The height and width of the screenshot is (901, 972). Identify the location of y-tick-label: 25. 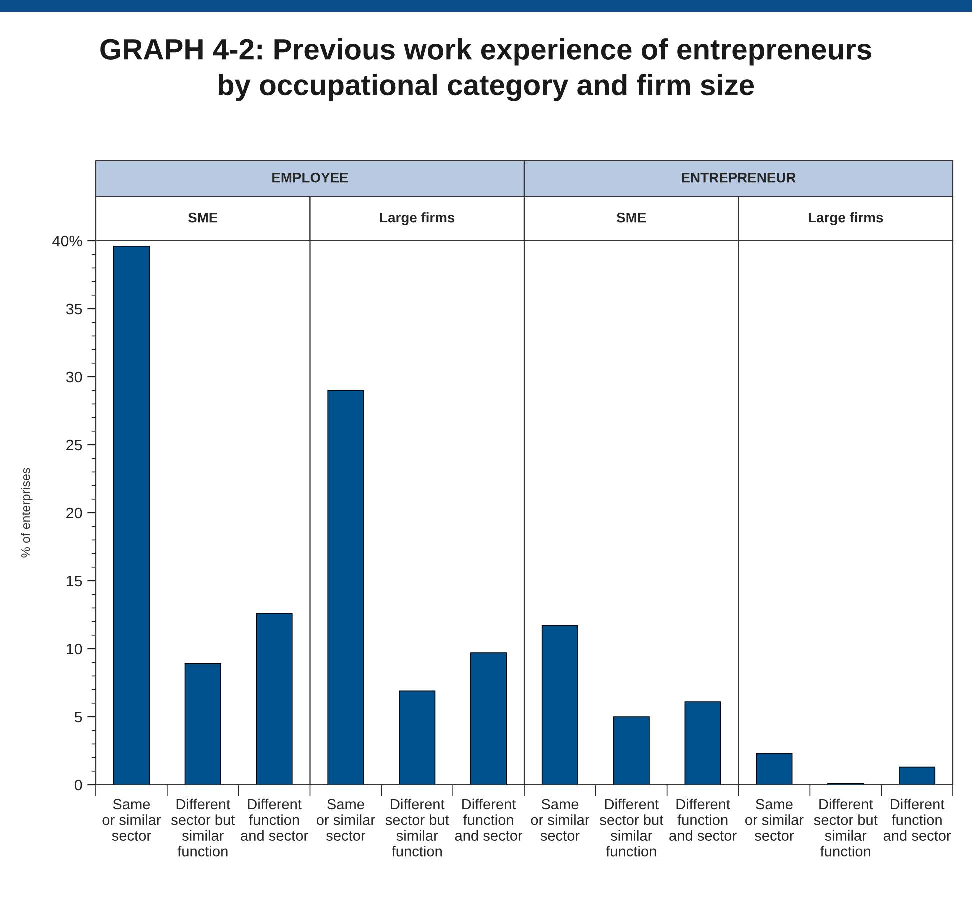
(74, 445).